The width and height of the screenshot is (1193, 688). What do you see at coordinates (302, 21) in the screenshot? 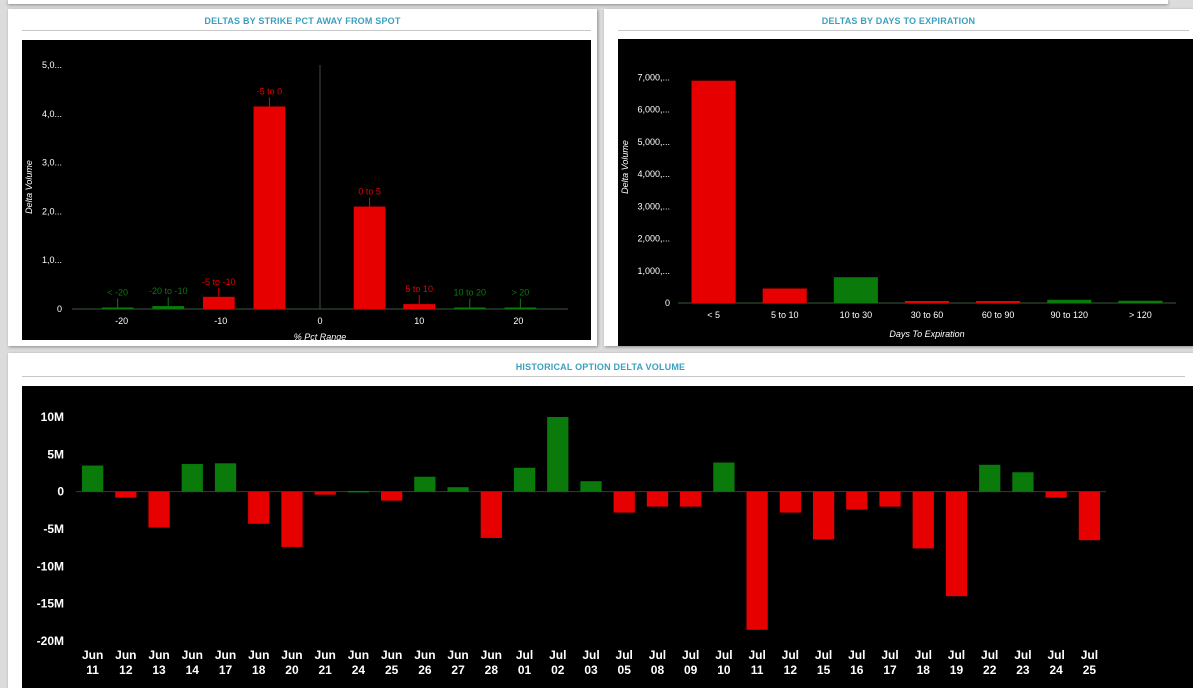
I see `strike-panel-title: DELTAS BY STRIKE PCT AWAY FROM SPOT` at bounding box center [302, 21].